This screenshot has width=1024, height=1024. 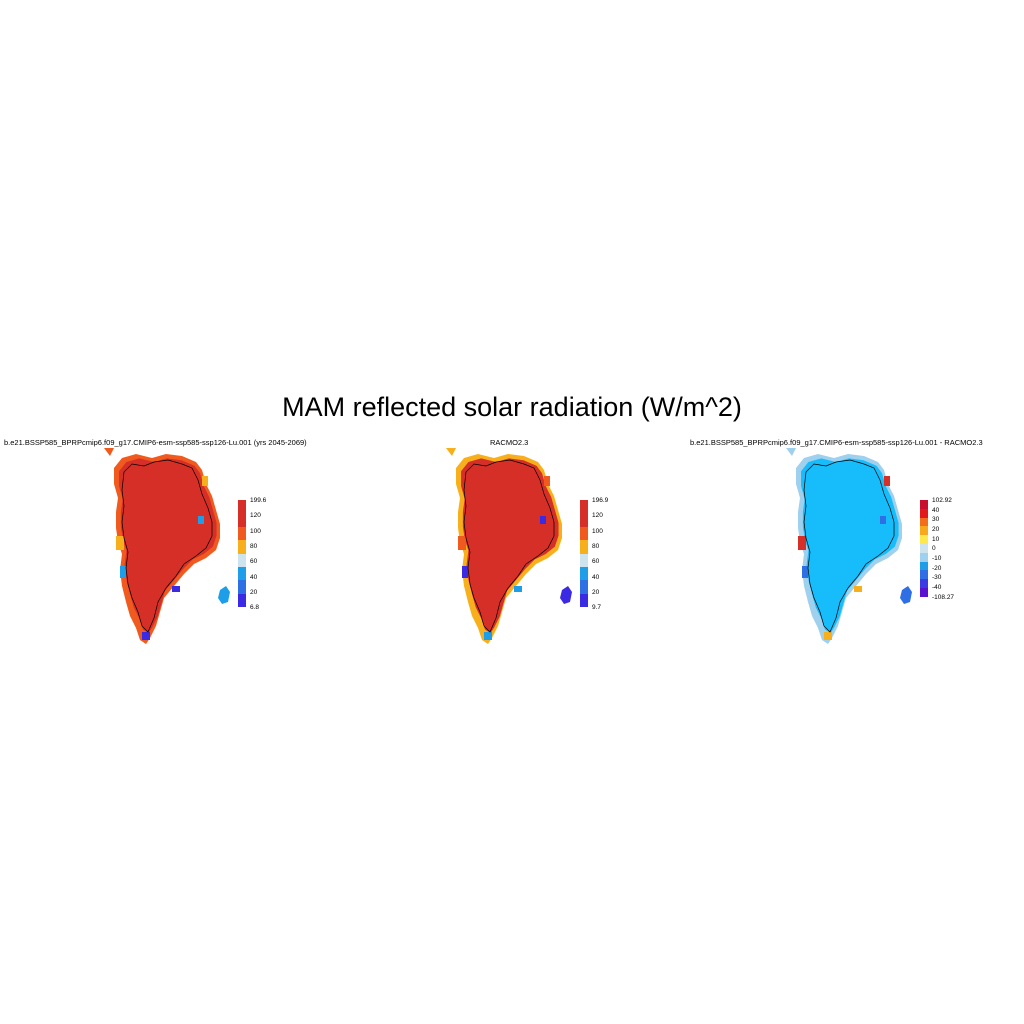 I want to click on colorbar-tick-label: 199.6, so click(x=258, y=500).